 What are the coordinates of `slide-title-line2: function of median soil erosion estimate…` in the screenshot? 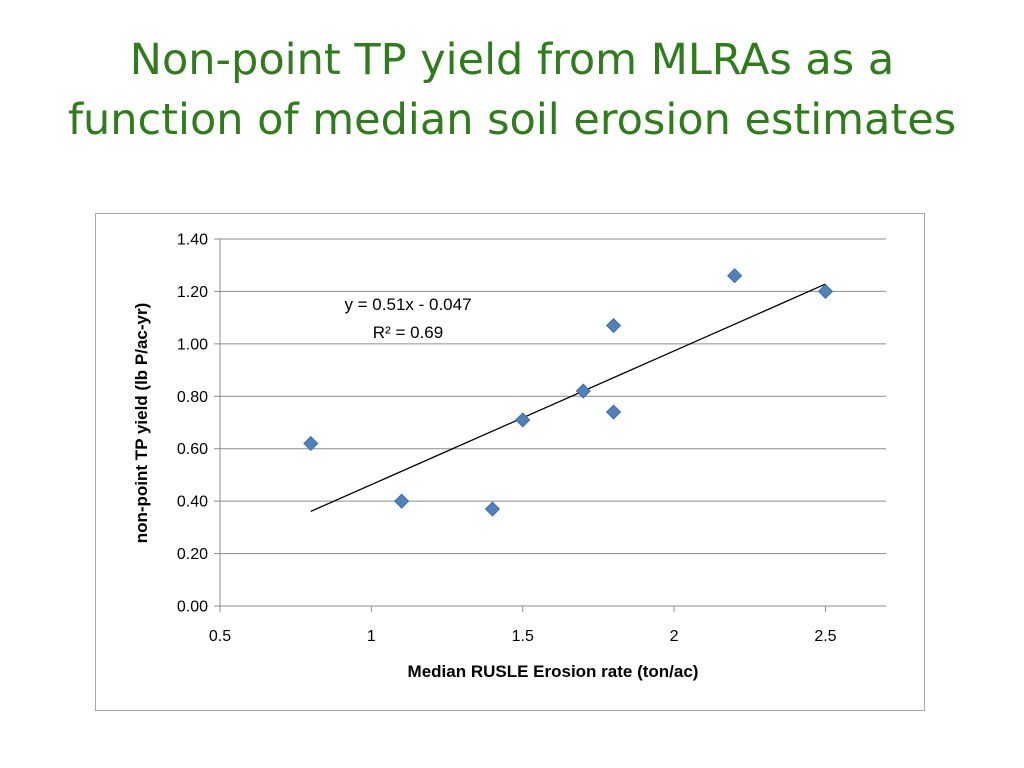 It's located at (512, 120).